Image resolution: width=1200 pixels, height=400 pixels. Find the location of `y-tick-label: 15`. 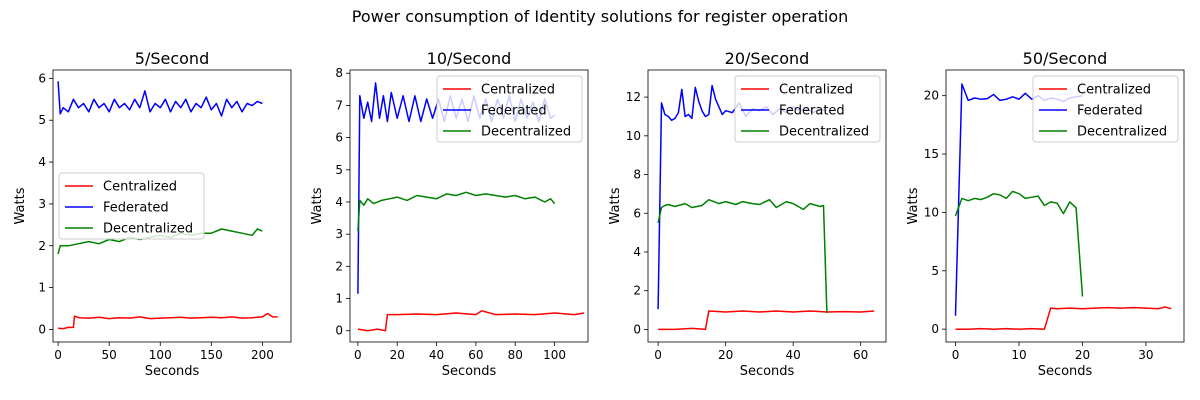

y-tick-label: 15 is located at coordinates (931, 154).